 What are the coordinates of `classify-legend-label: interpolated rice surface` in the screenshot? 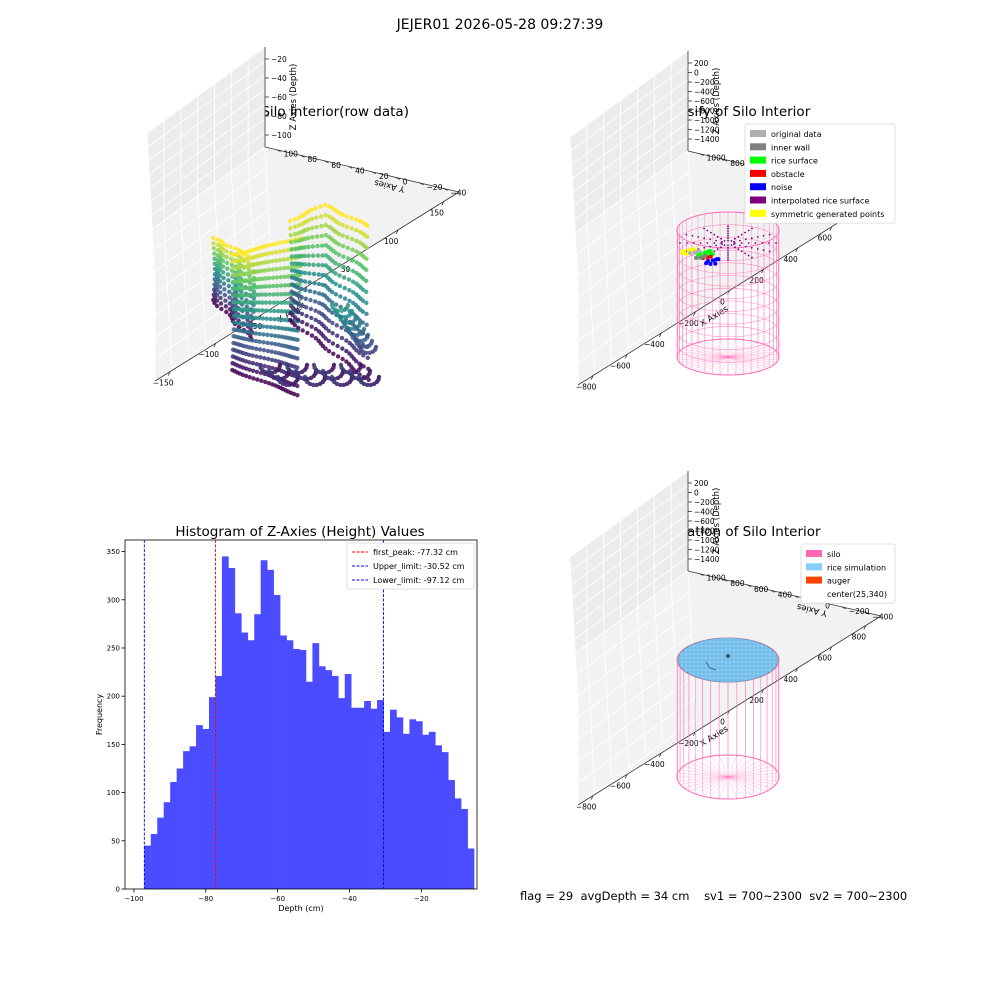 It's located at (820, 201).